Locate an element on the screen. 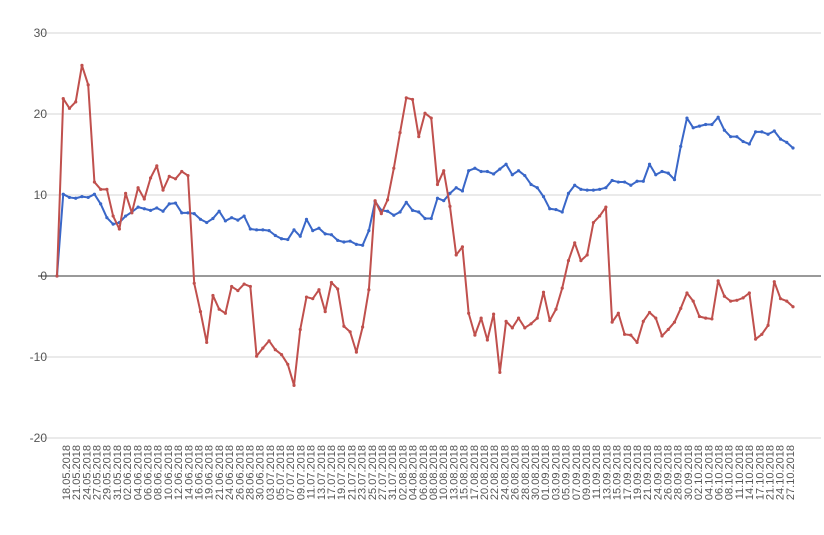  x-tick-label: 31.05.2018 is located at coordinates (118, 472).